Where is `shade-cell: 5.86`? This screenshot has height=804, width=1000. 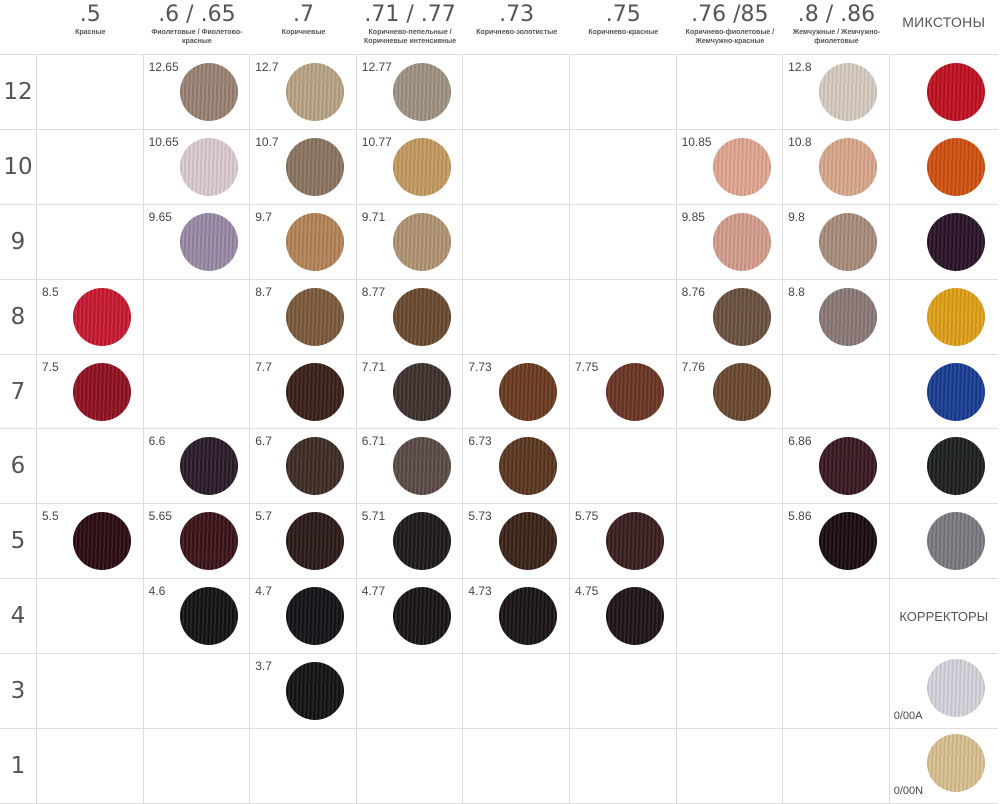 shade-cell: 5.86 is located at coordinates (836, 542).